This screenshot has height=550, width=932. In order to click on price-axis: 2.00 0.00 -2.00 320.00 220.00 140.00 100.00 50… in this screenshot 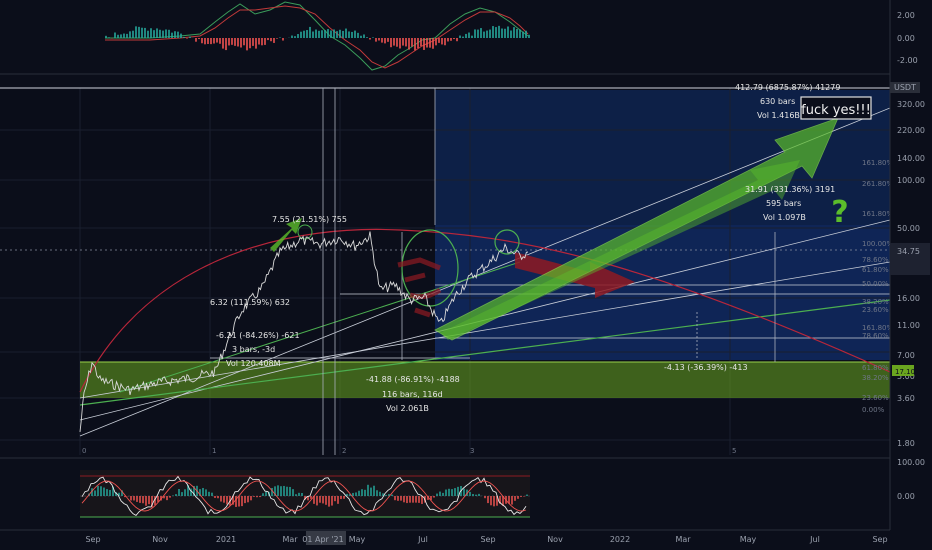, I will do `click(910, 265)`.